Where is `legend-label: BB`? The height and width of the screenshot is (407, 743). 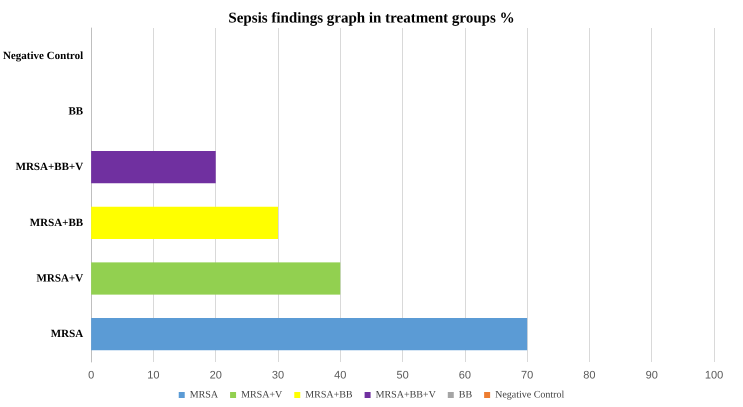 legend-label: BB is located at coordinates (465, 395).